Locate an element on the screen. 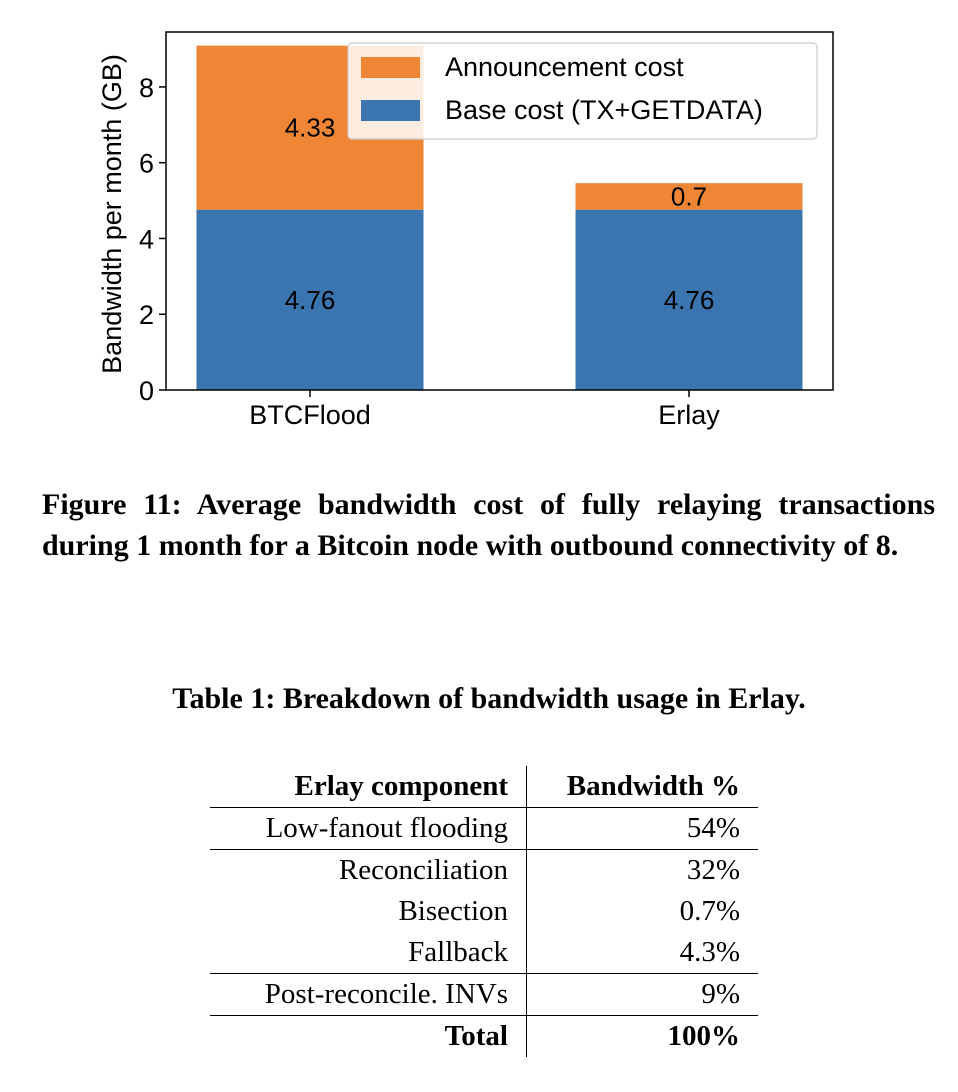  table-header-bandwidth: Bandwidth % is located at coordinates (642, 787).